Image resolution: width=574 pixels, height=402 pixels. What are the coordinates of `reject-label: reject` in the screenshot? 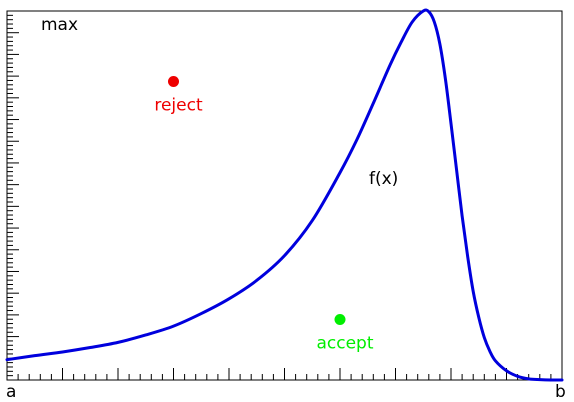 It's located at (178, 105).